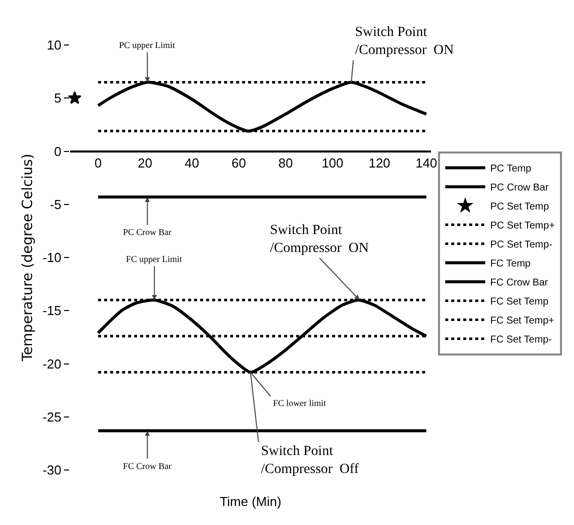 This screenshot has height=525, width=574. I want to click on legend-label: PC Set Temp-, so click(521, 245).